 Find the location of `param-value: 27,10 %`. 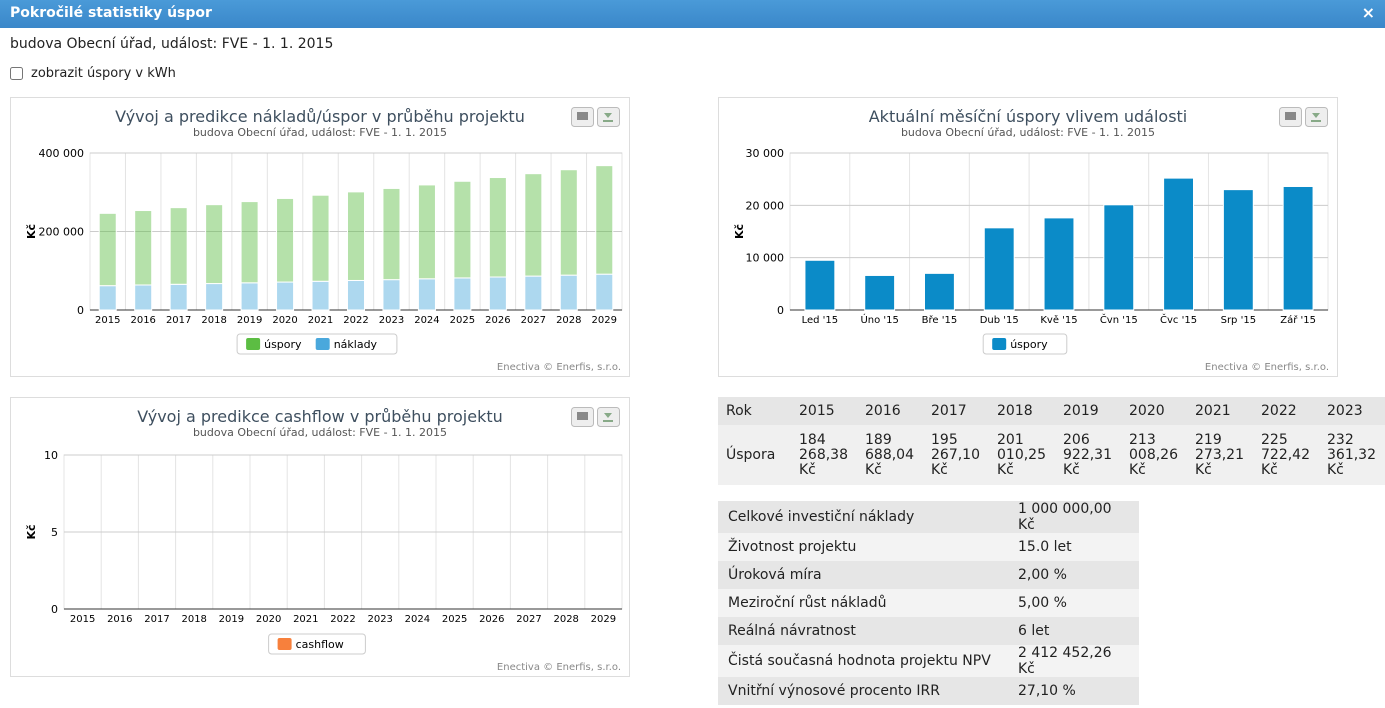

param-value: 27,10 % is located at coordinates (1047, 691).